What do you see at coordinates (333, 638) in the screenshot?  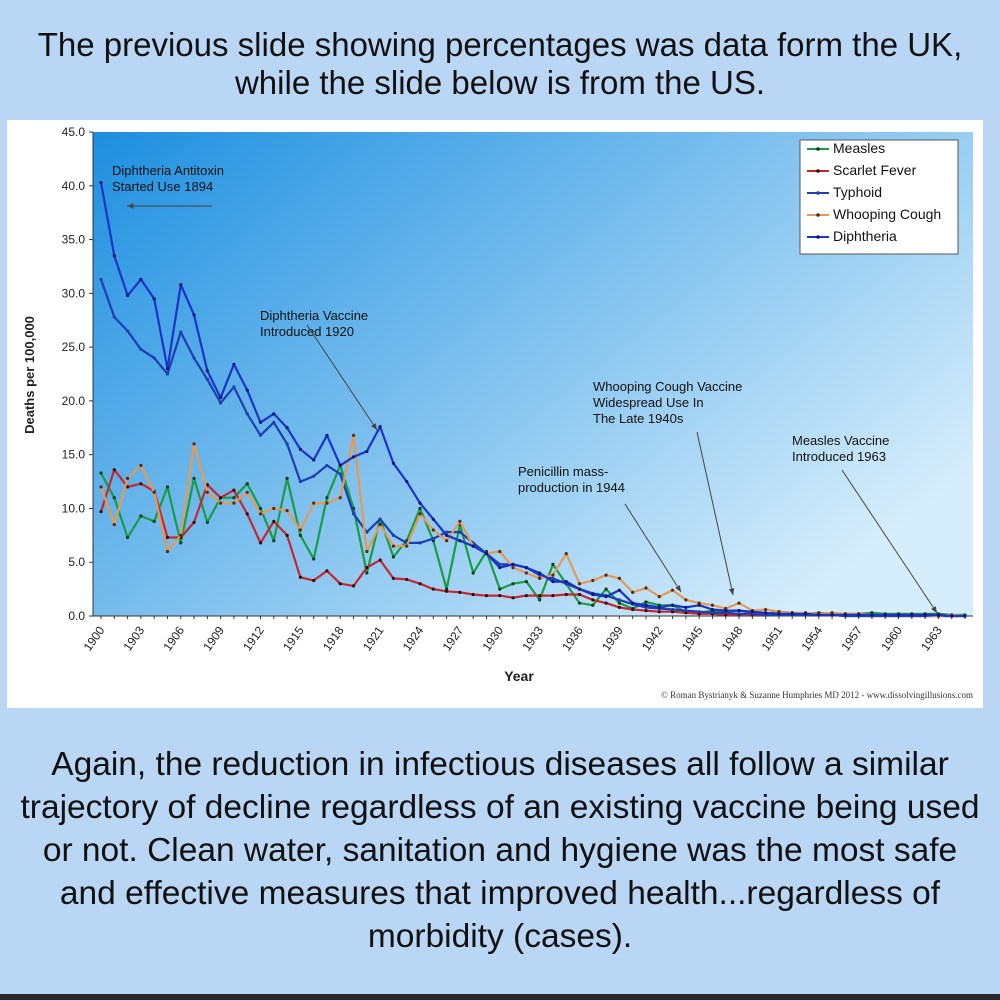 I see `x-tick-label: 1918` at bounding box center [333, 638].